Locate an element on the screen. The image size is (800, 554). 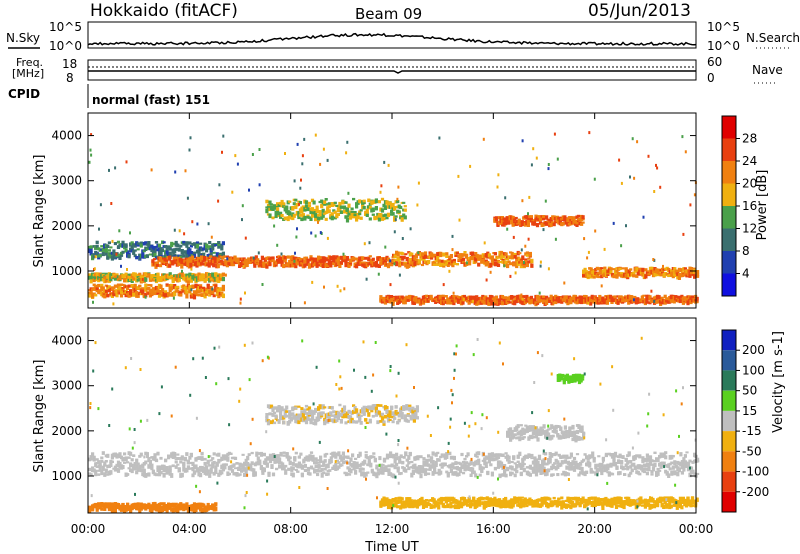
noise-tick-left-bottom: 10^0 is located at coordinates (65, 46).